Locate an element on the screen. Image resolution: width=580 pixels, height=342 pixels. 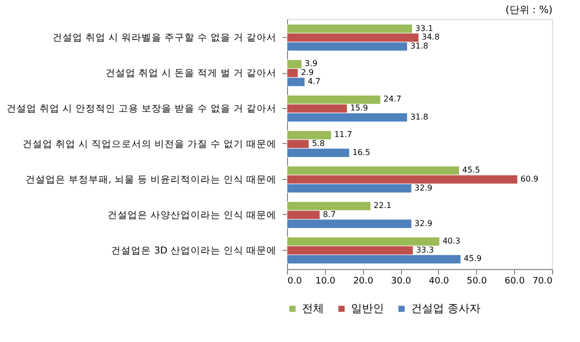
y-tick-label: 건설업은 3D 산업이라는 인식 때문에 is located at coordinates (193, 250).